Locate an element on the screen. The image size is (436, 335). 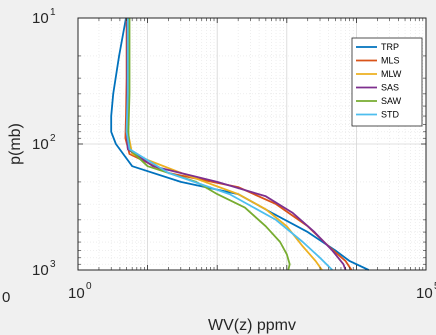
legend-box is located at coordinates (387, 82).